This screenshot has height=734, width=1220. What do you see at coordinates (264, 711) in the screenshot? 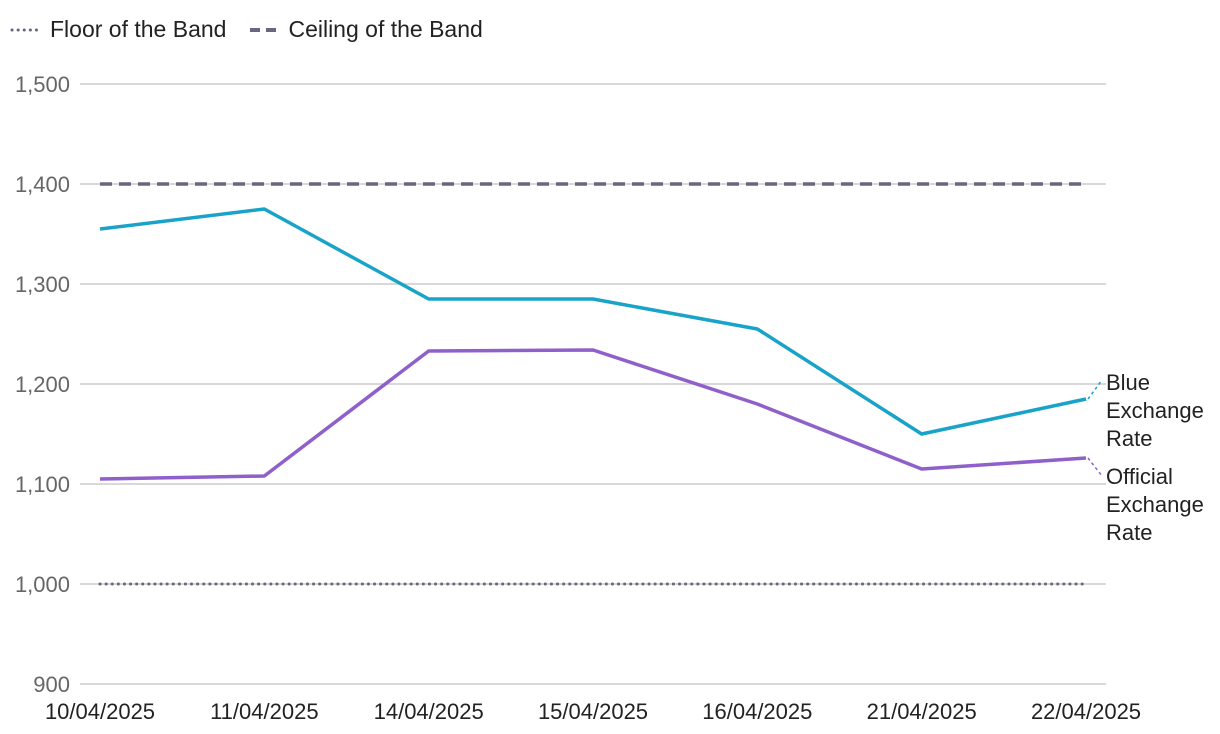
I see `x-tick-label: 11/04/2025` at bounding box center [264, 711].